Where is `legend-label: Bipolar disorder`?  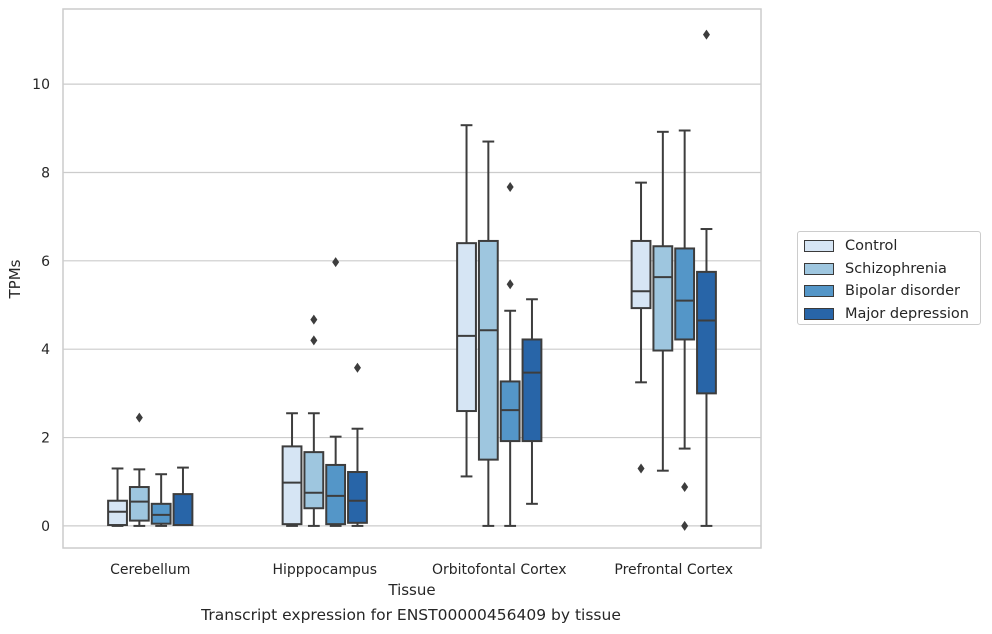 legend-label: Bipolar disorder is located at coordinates (902, 291).